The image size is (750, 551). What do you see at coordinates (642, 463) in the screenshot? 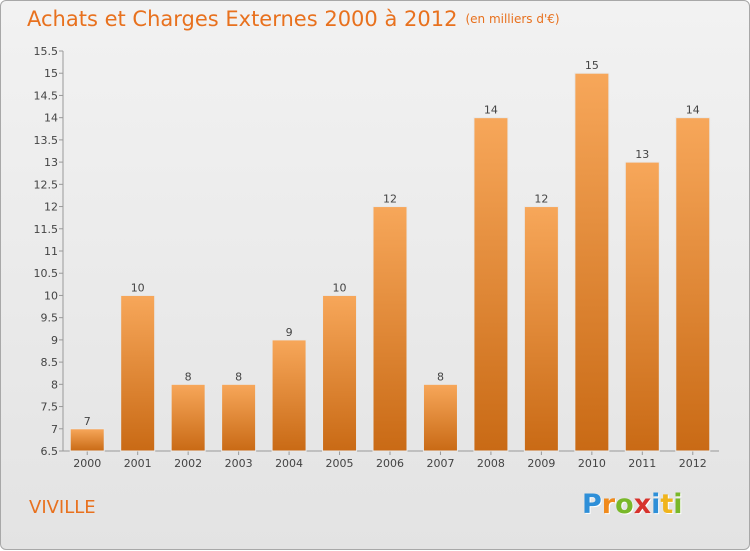
I see `x-tick-label: 2011` at bounding box center [642, 463].